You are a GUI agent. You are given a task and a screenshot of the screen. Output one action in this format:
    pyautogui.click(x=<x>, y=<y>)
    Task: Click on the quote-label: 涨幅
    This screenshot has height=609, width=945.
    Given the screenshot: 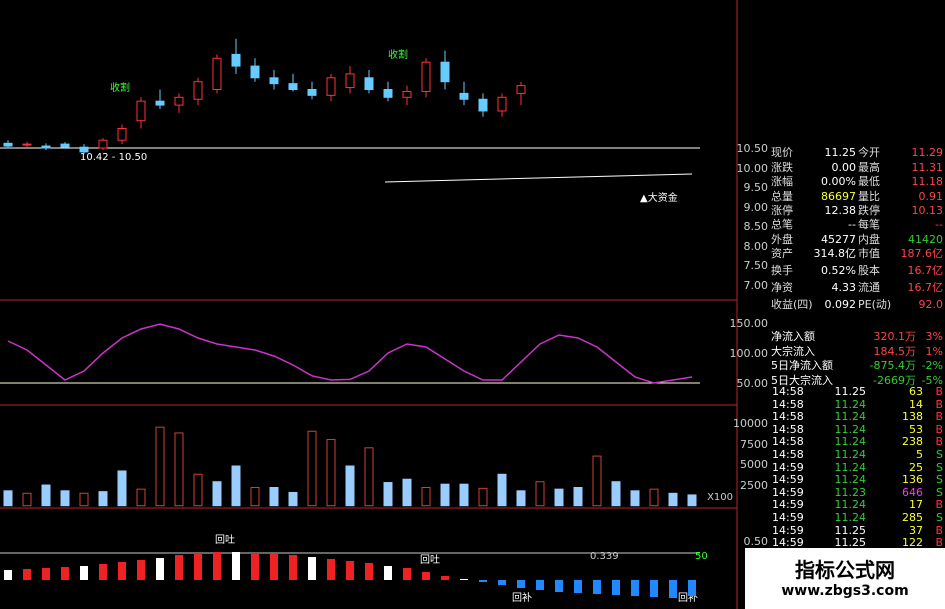 What is the action you would take?
    pyautogui.click(x=782, y=181)
    